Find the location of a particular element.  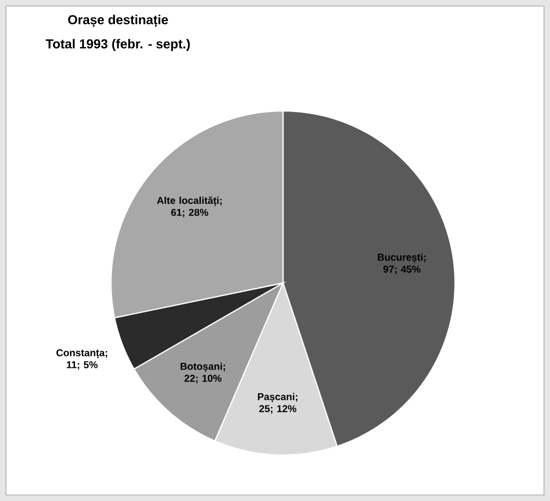

slice-label: Pașcani; 25; 12% is located at coordinates (278, 403).